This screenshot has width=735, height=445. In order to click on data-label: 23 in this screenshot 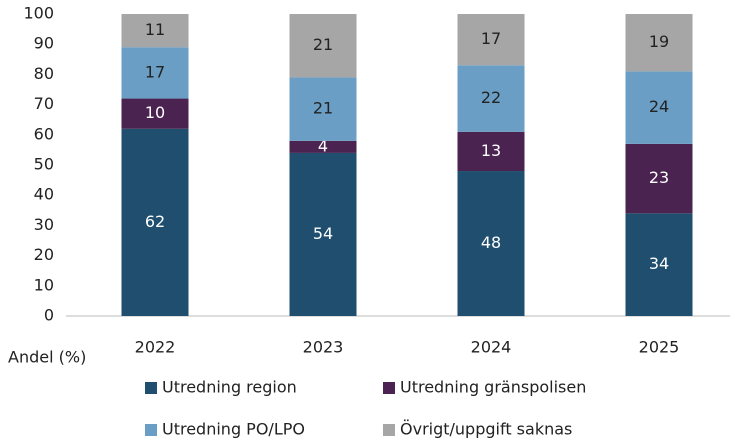, I will do `click(659, 177)`.